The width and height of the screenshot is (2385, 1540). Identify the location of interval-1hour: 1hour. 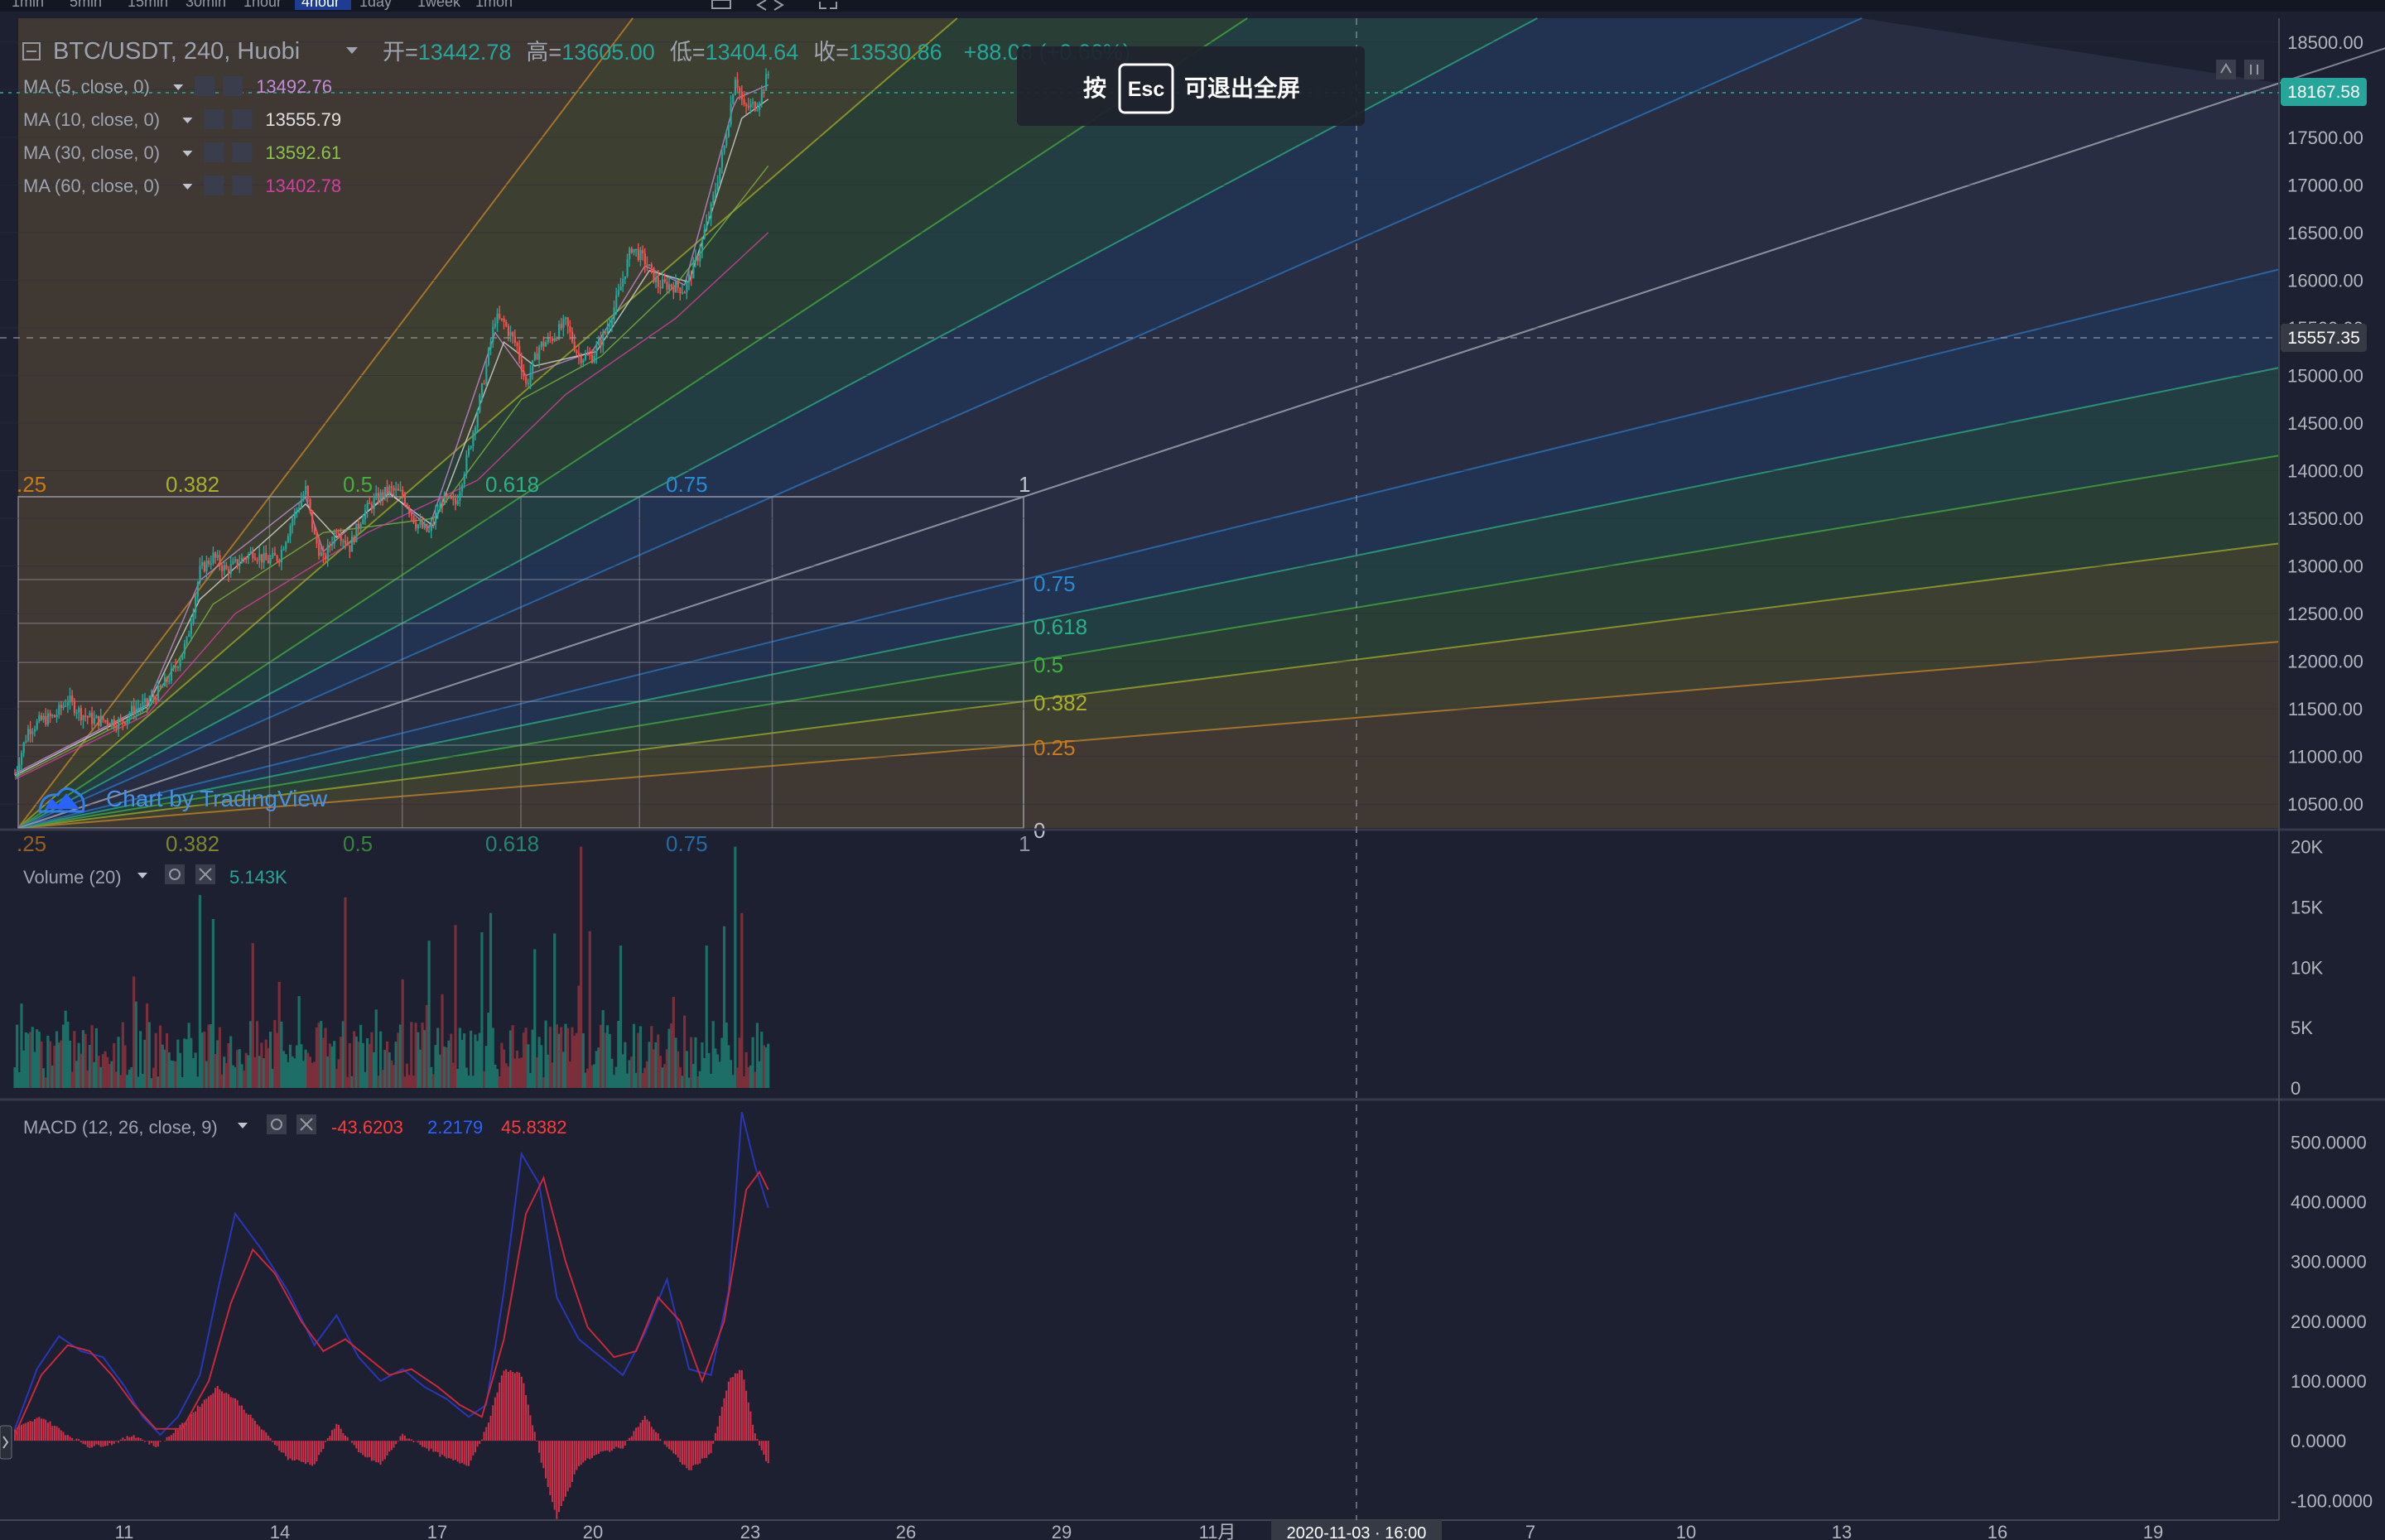
(262, 5).